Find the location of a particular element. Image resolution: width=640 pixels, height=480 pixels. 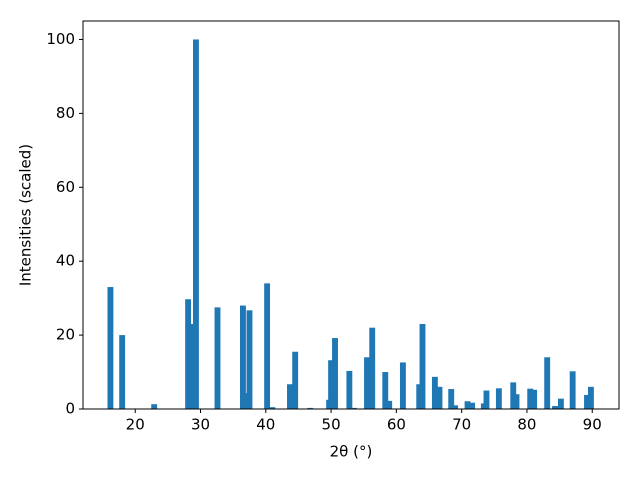

x-tick-label: 50 is located at coordinates (331, 425).